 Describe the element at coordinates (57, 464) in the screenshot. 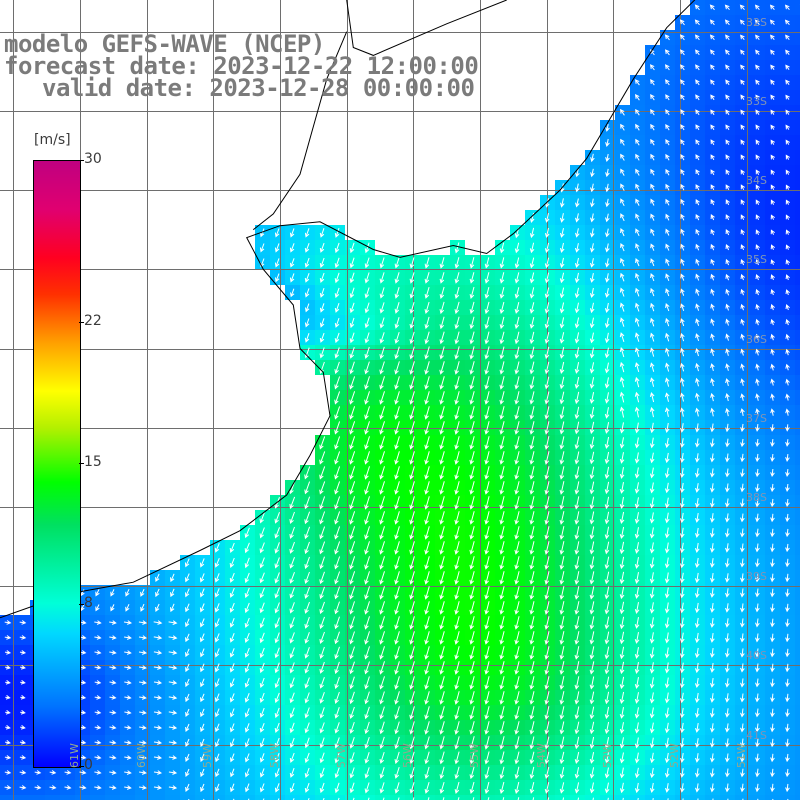

I see `colorbar` at that location.